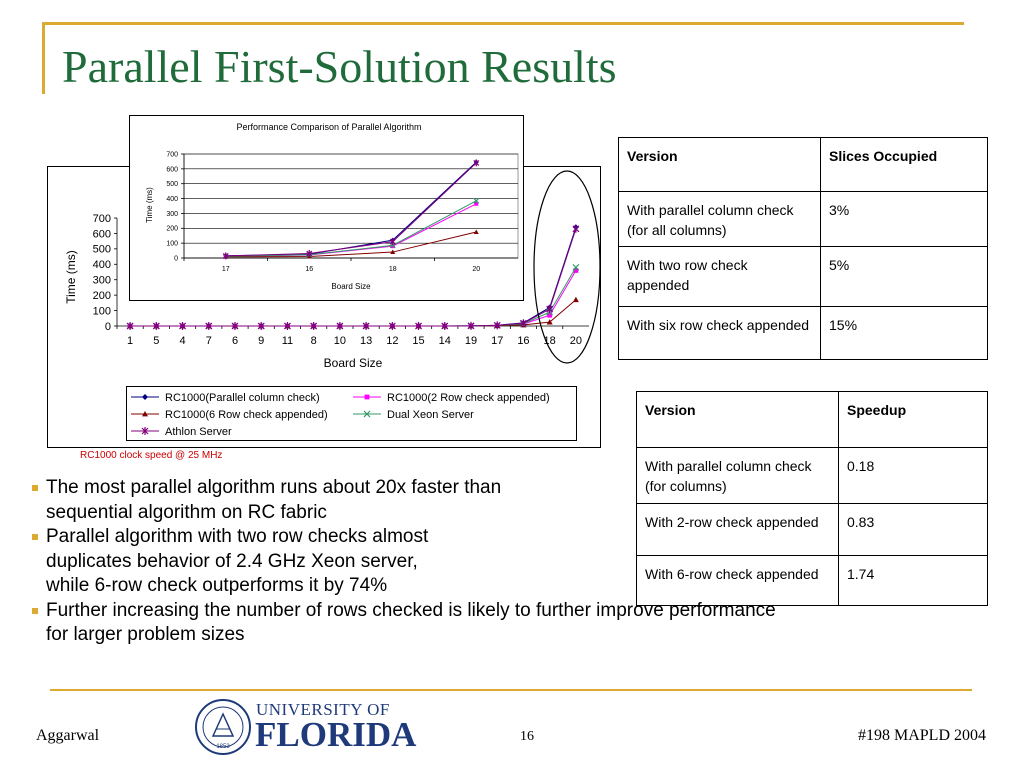  I want to click on x-tick-label: 20, so click(576, 341).